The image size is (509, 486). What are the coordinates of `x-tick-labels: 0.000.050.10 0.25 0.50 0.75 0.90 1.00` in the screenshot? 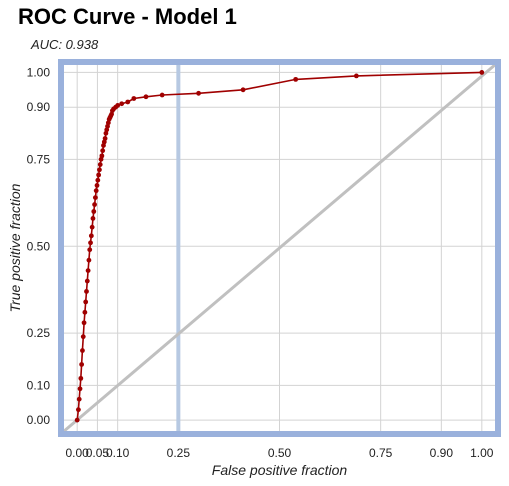 It's located at (280, 453).